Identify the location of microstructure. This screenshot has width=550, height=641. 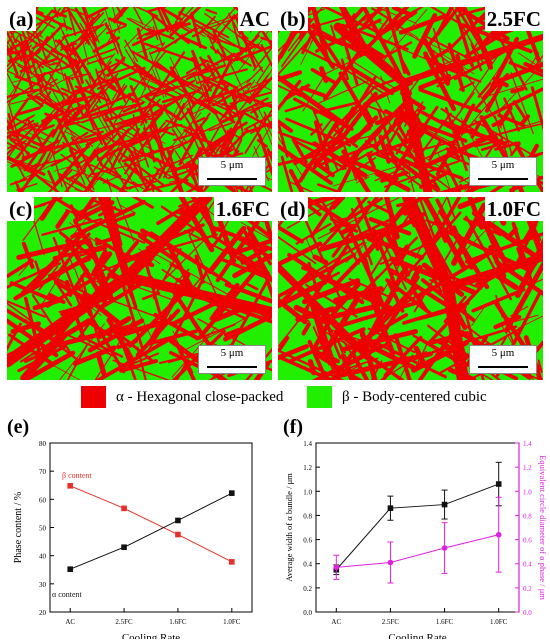
(139, 99).